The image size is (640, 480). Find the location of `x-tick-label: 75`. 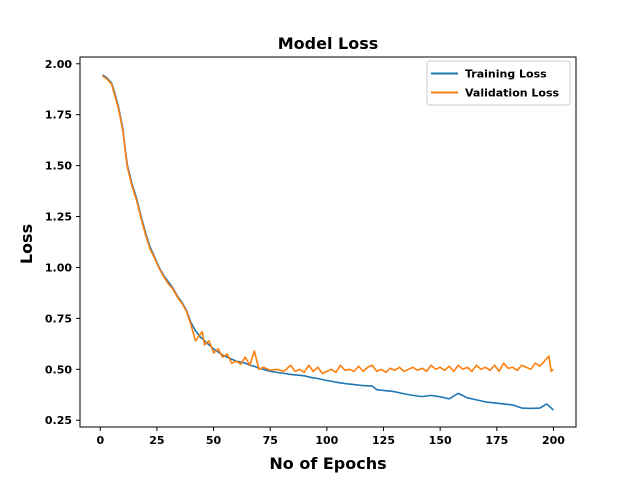

x-tick-label: 75 is located at coordinates (270, 440).